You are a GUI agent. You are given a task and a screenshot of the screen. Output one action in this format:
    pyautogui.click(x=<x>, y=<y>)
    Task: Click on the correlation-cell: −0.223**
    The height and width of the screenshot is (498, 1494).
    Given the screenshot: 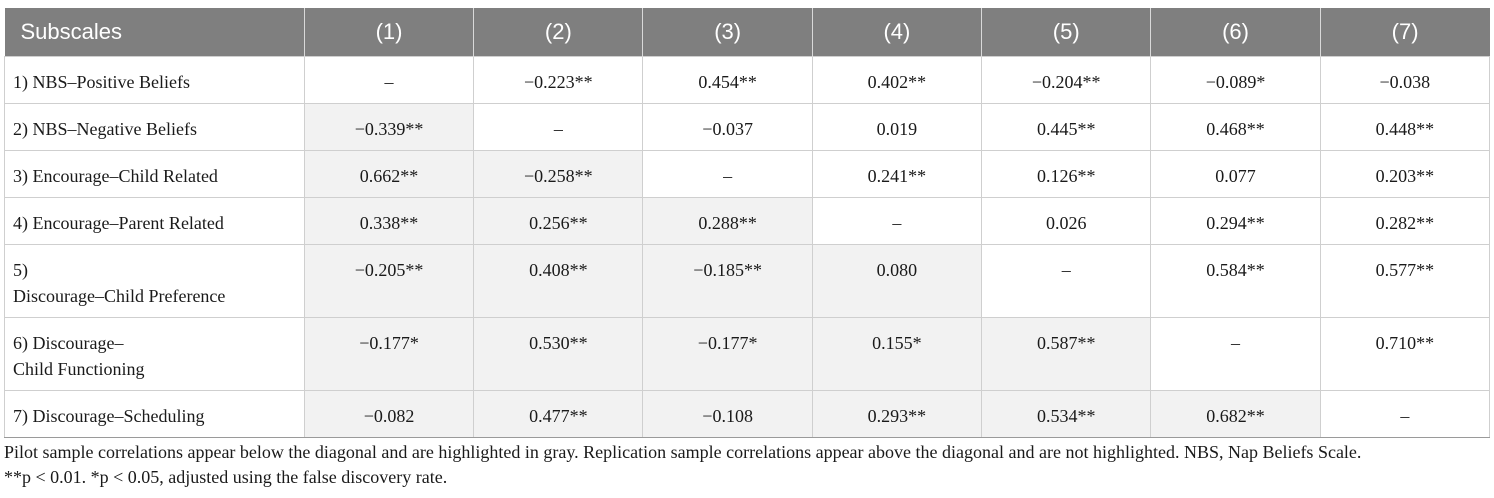 What is the action you would take?
    pyautogui.click(x=558, y=80)
    